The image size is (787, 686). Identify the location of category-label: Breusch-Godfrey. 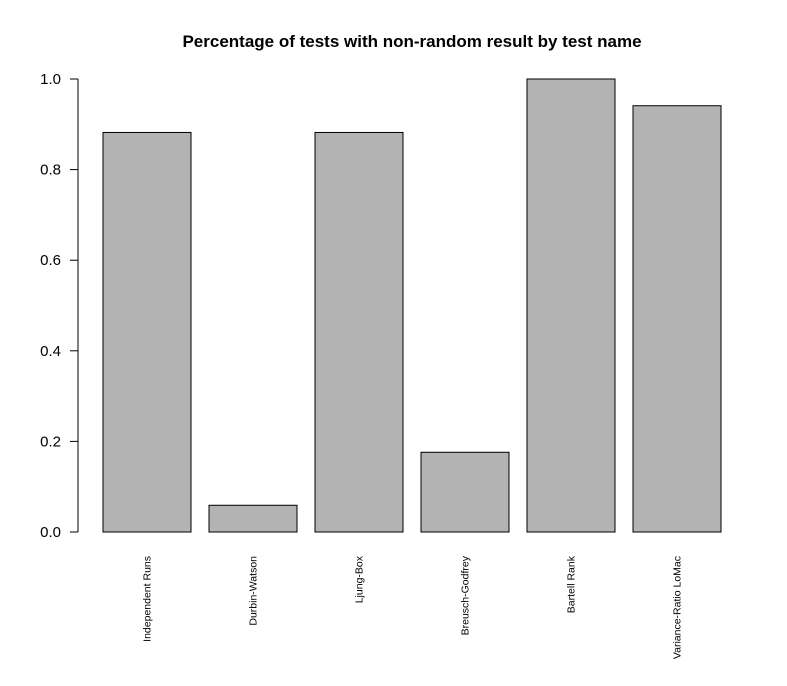
(466, 595).